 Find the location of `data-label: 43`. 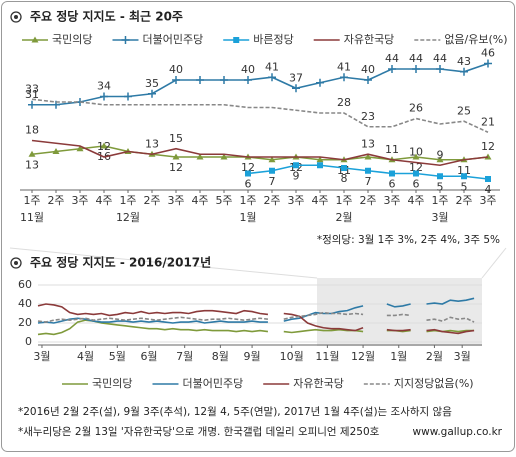

data-label: 43 is located at coordinates (464, 61).